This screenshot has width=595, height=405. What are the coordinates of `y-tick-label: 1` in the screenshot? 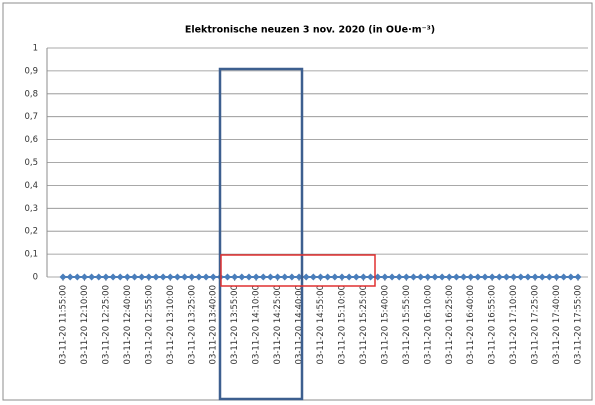 It's located at (35, 49).